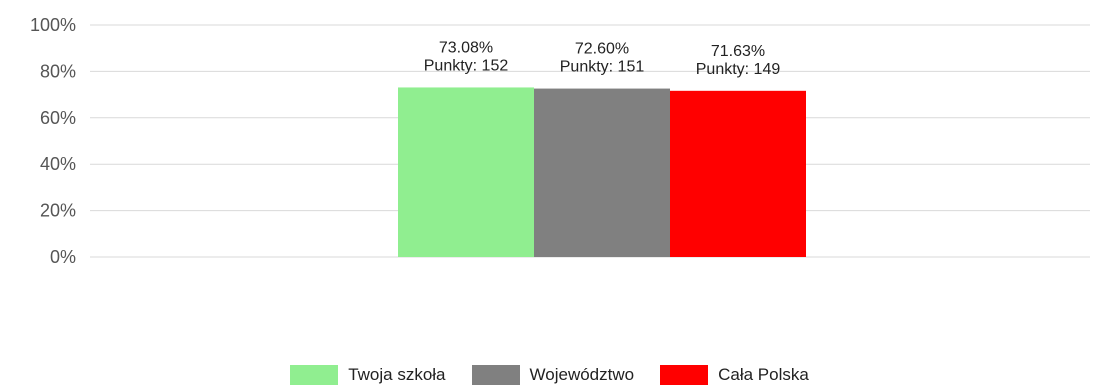 This screenshot has height=392, width=1099. I want to click on y-tick-label-20: 20%, so click(58, 211).